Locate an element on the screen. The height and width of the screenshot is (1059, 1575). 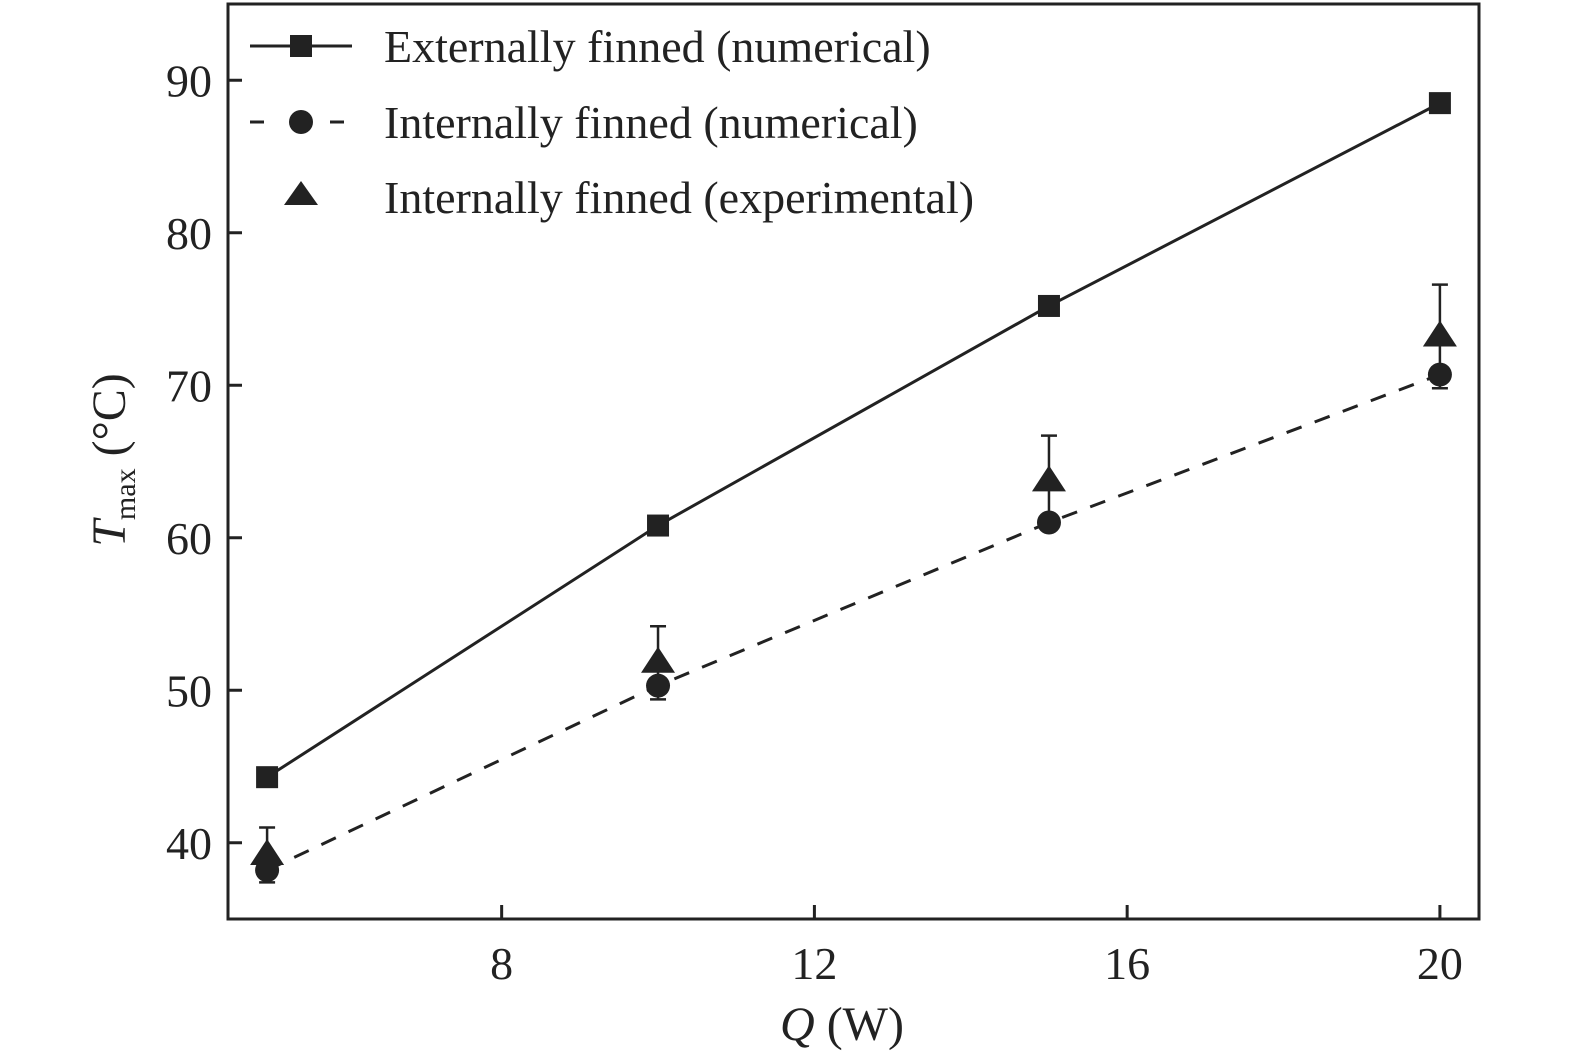
x-tick-label-16: 16 is located at coordinates (1127, 963).